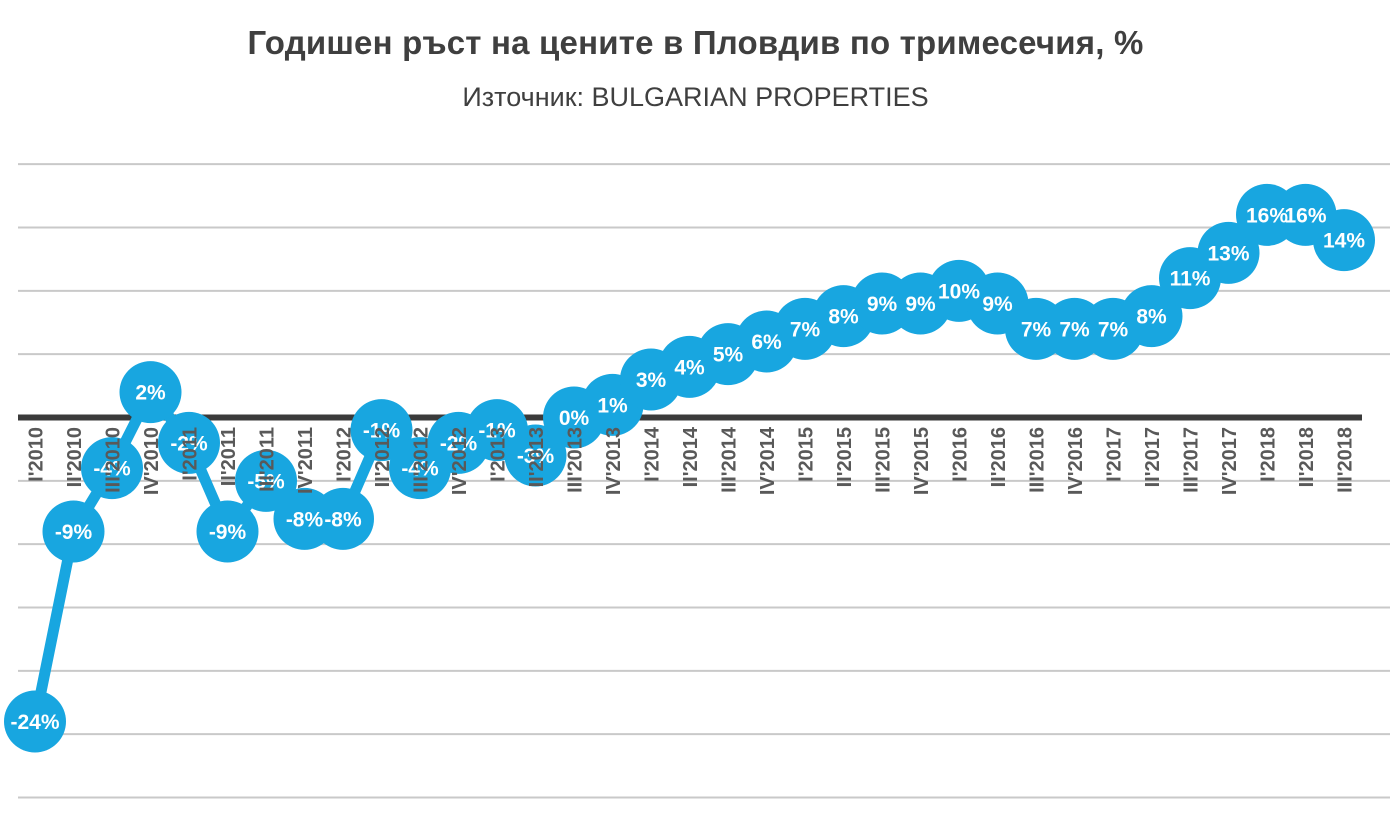 This screenshot has width=1391, height=819. I want to click on data-point-label: 14%, so click(1344, 241).